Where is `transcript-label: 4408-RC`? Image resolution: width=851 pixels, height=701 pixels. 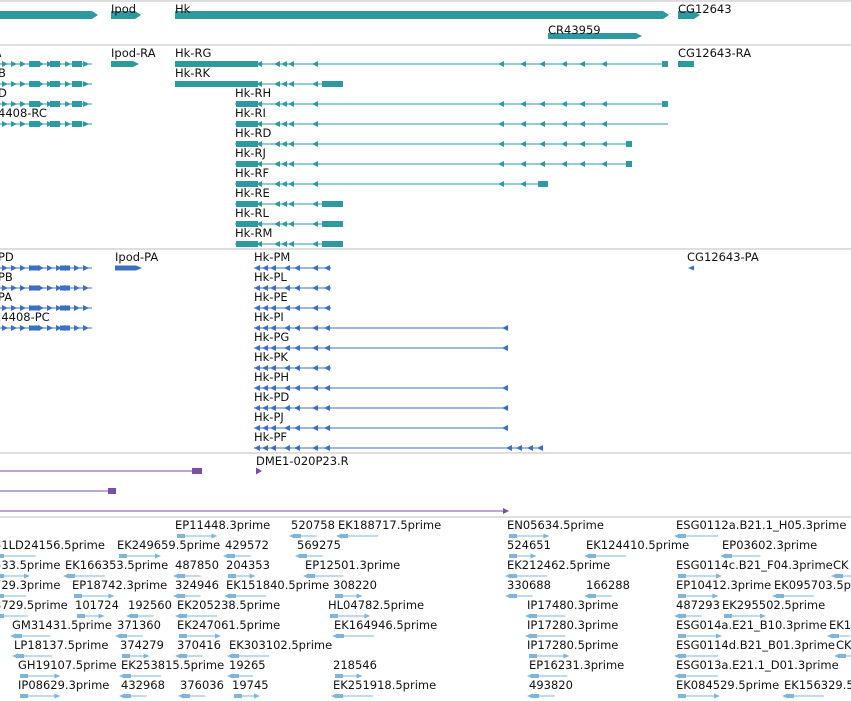 transcript-label: 4408-RC is located at coordinates (23, 113).